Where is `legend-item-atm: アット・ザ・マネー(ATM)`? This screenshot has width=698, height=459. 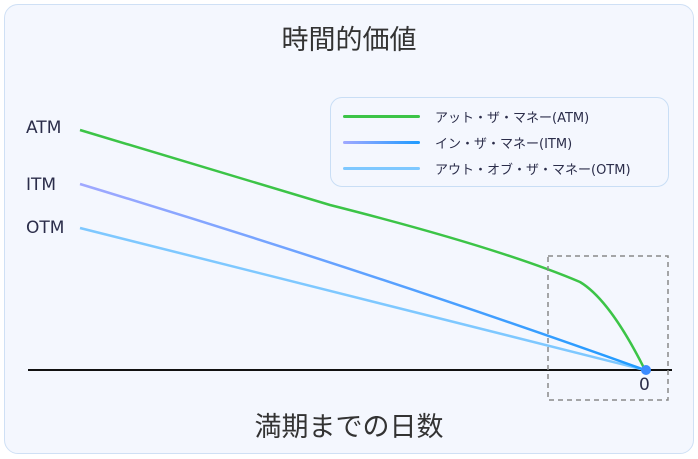 legend-item-atm: アット・ザ・マネー(ATM) is located at coordinates (466, 116).